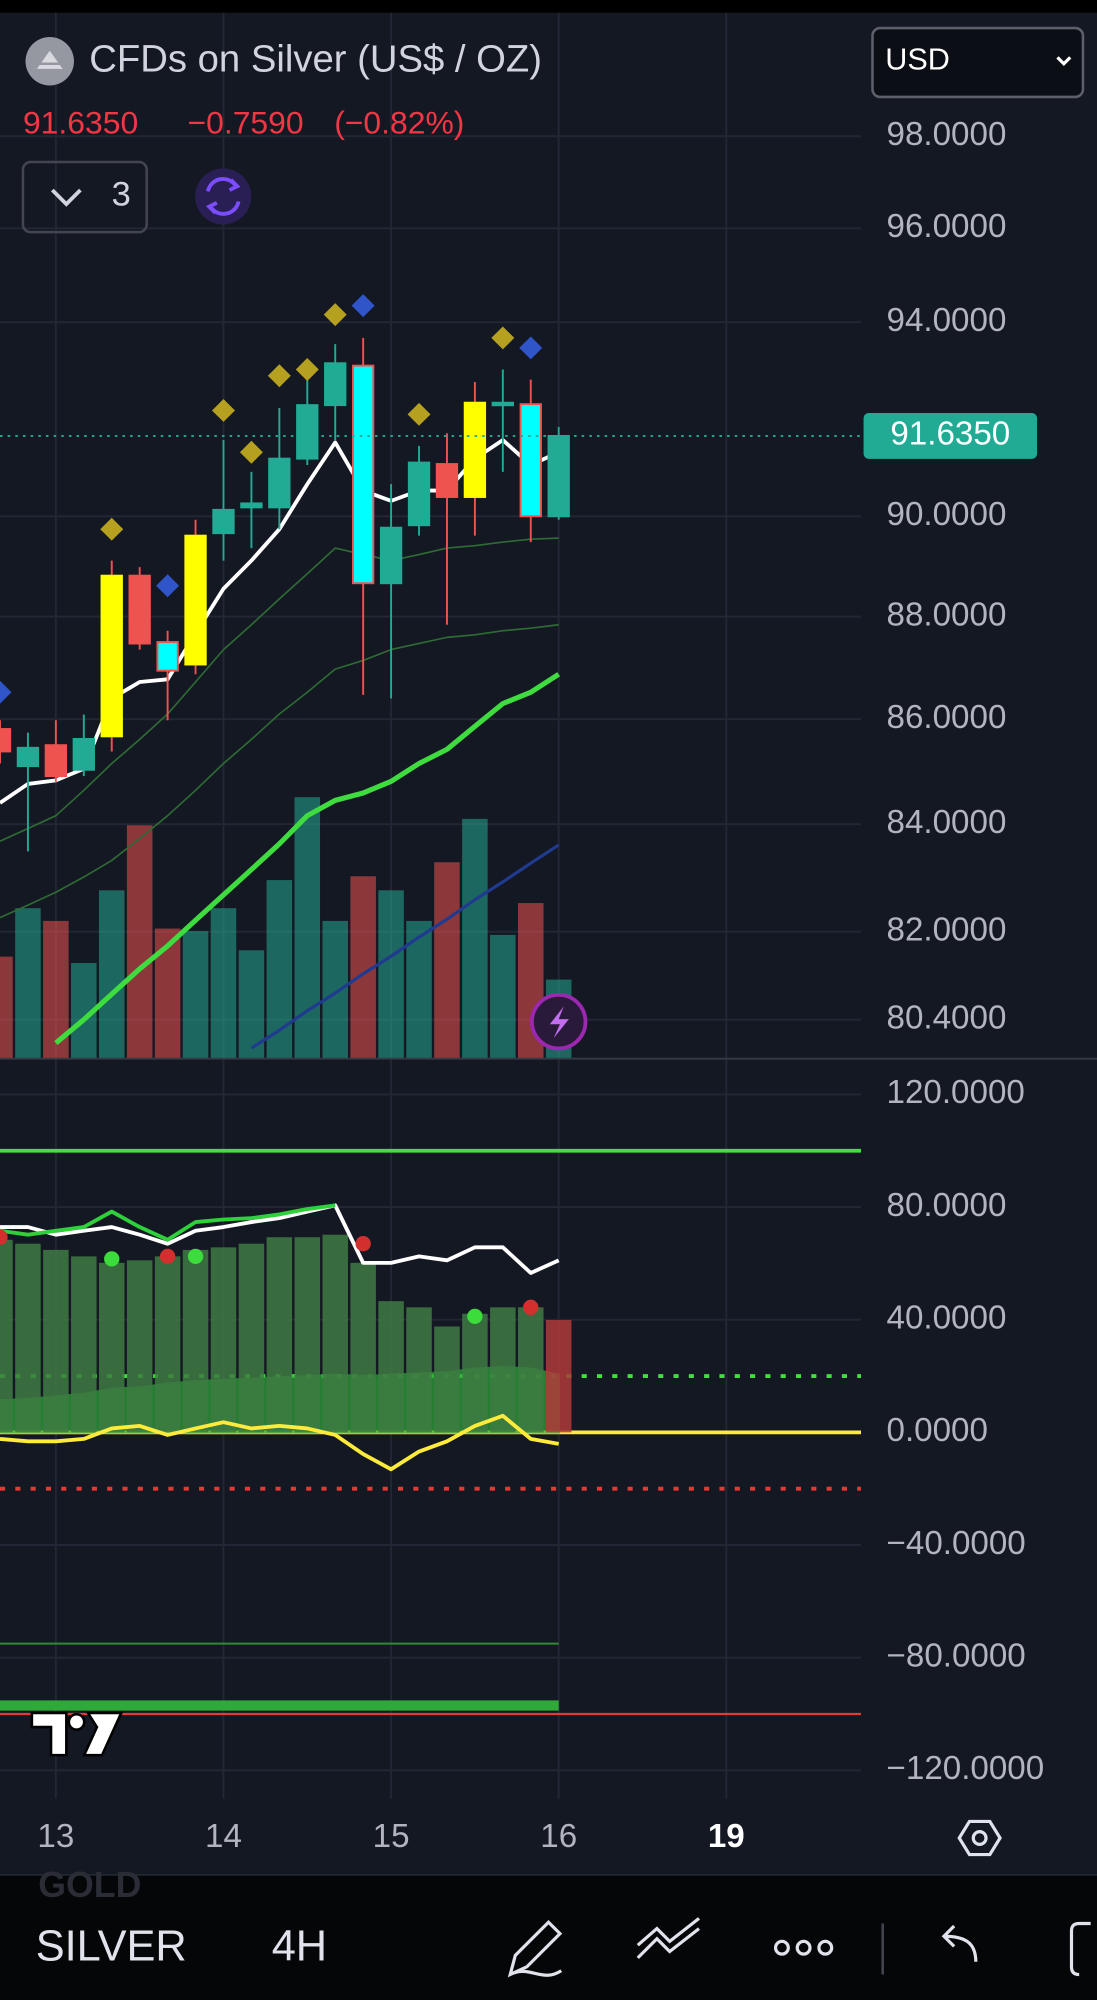 This screenshot has width=1097, height=2000. I want to click on interval-button: 4H, so click(299, 1946).